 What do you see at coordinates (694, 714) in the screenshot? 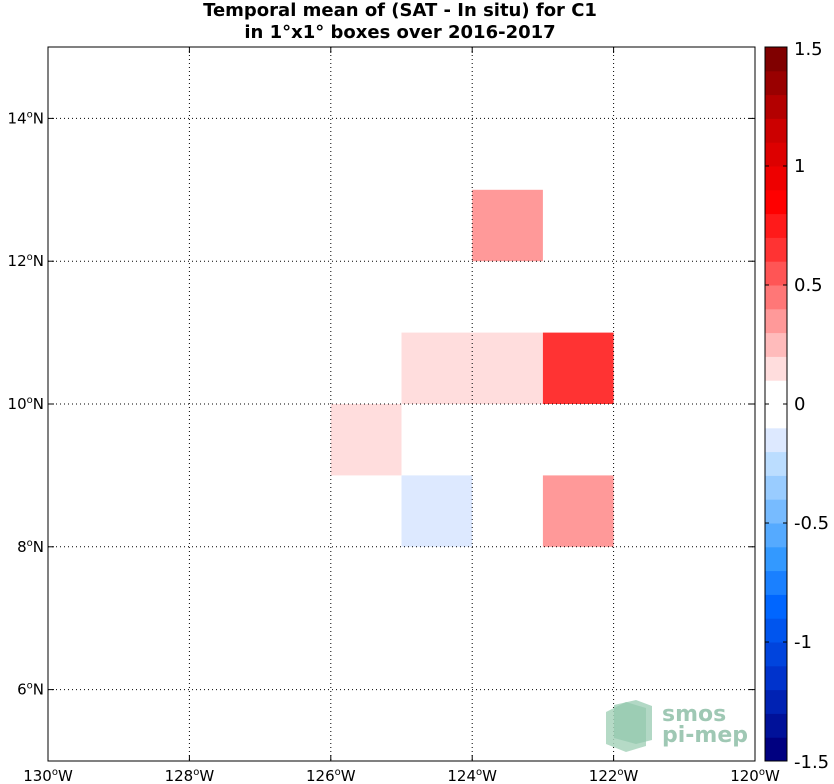
I see `logo-text-line1: smos` at bounding box center [694, 714].